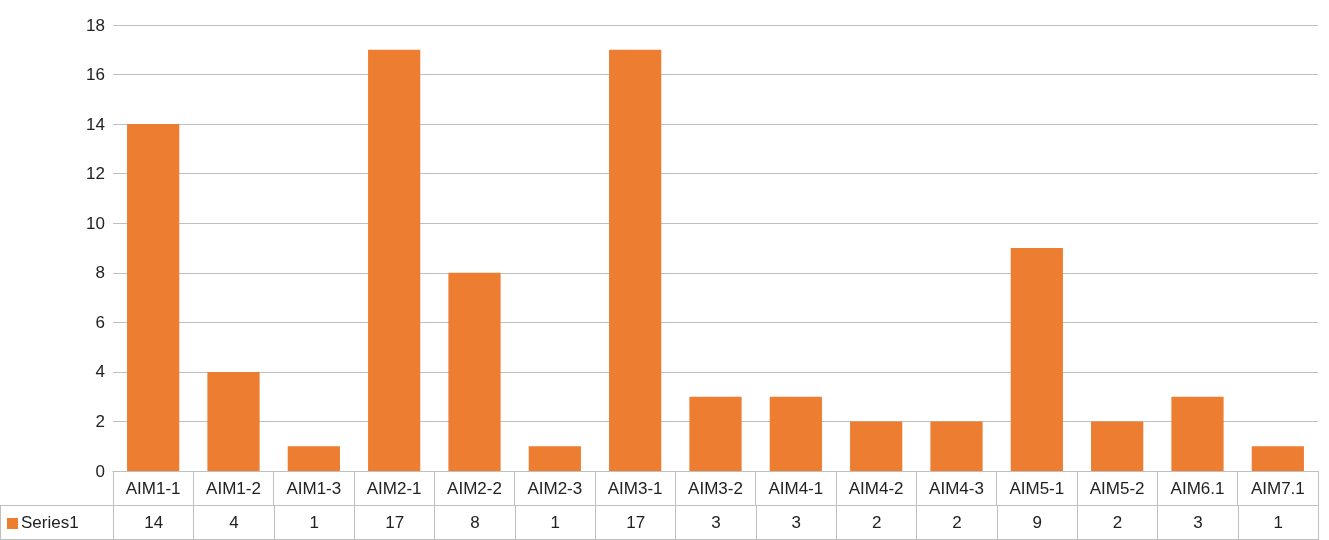 This screenshot has height=540, width=1329. I want to click on data-label: 4, so click(234, 522).